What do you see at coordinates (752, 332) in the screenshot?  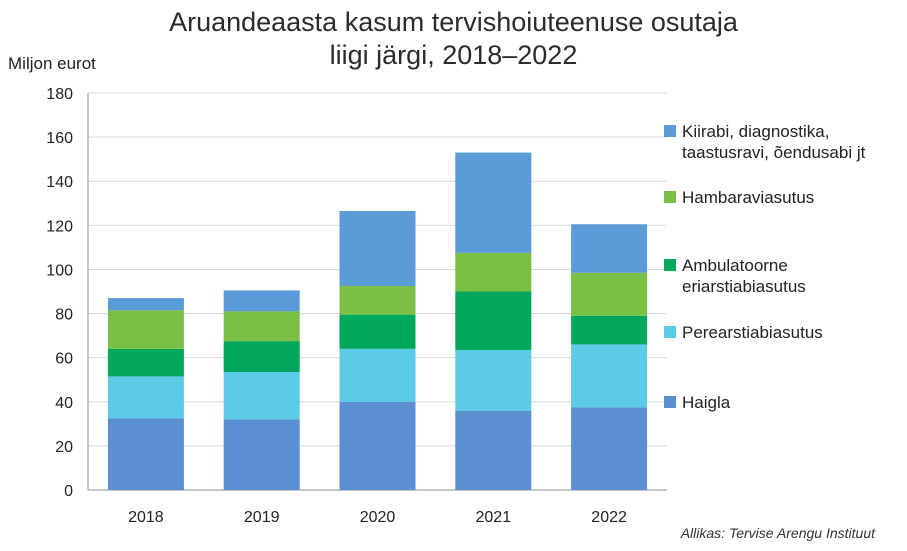 I see `legend-label-line: Perearstiabiasutus` at bounding box center [752, 332].